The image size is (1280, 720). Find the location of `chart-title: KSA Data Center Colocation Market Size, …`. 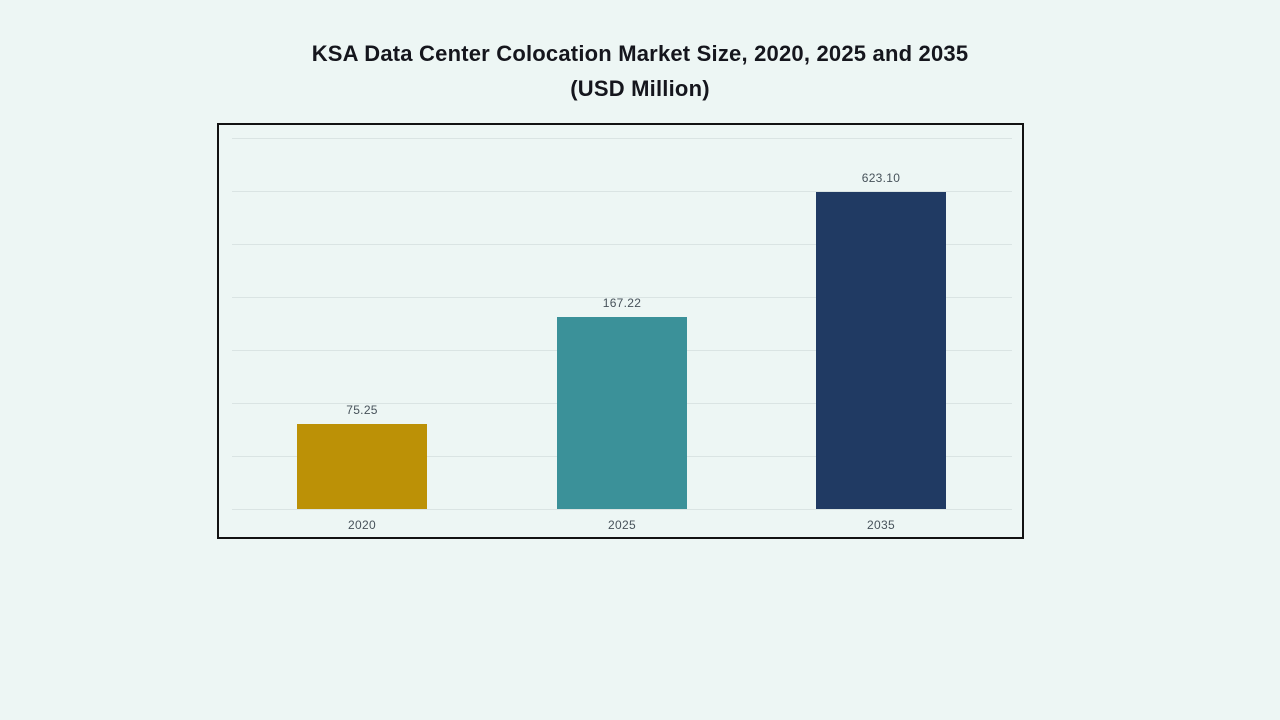

chart-title: KSA Data Center Colocation Market Size, … is located at coordinates (640, 53).